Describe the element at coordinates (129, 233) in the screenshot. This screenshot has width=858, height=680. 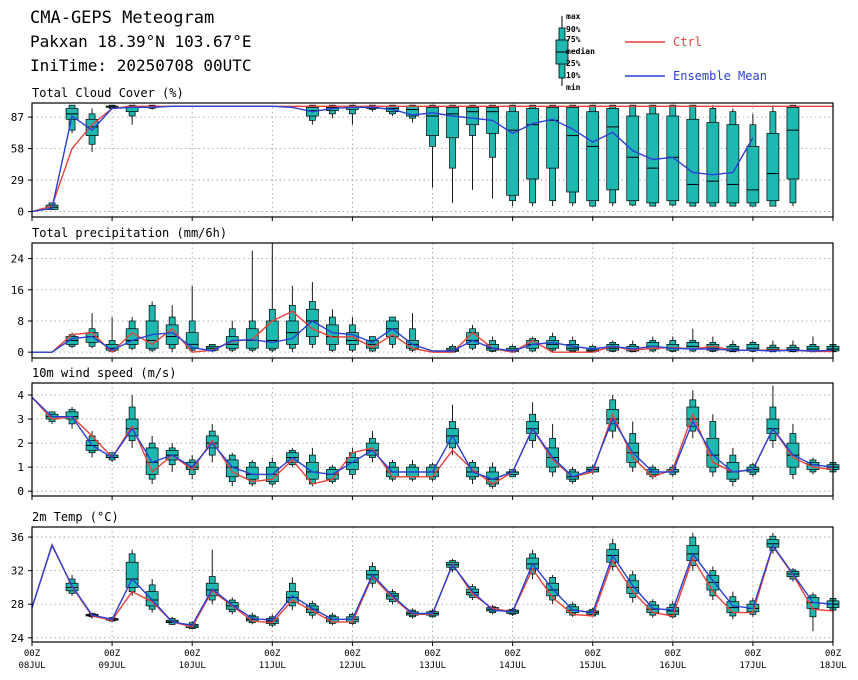
I see `panel-title: Total precipitation (mm/6h)` at that location.